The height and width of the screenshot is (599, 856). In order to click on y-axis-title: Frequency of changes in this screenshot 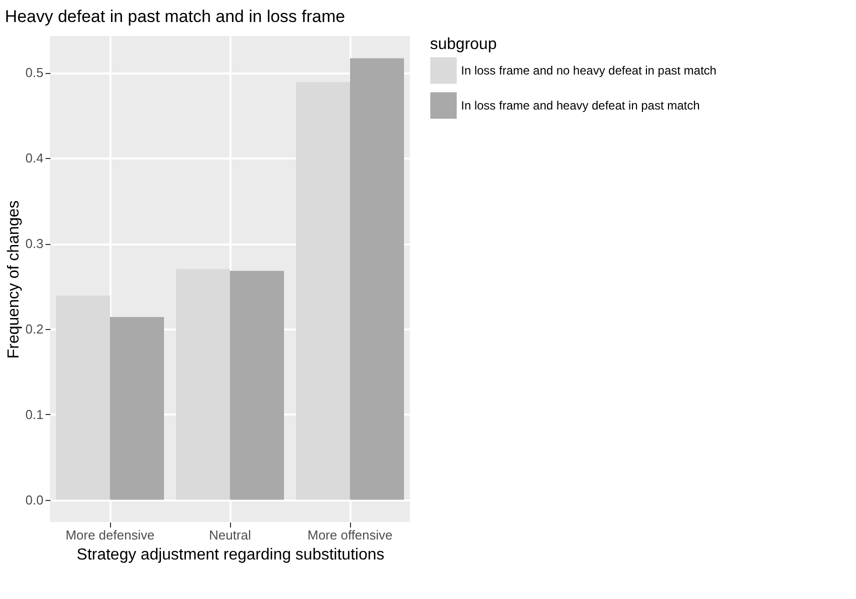, I will do `click(13, 279)`.